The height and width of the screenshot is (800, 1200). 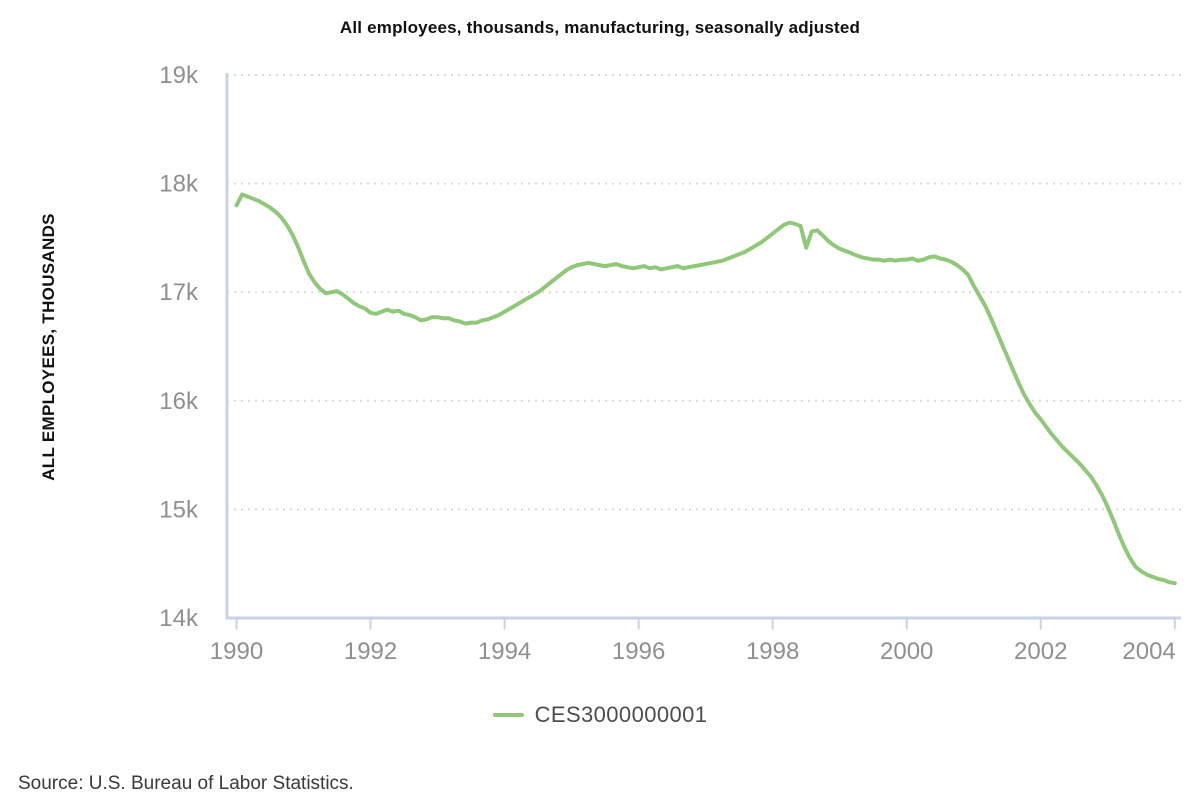 I want to click on legend-series-label: CES3000000001, so click(x=621, y=714).